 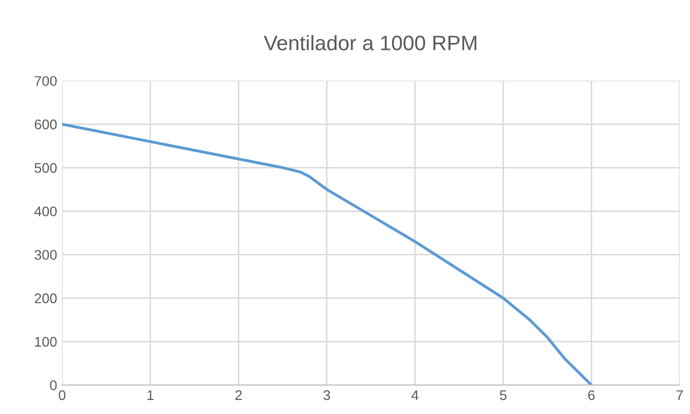 What do you see at coordinates (45, 255) in the screenshot?
I see `y-tick-label: 300` at bounding box center [45, 255].